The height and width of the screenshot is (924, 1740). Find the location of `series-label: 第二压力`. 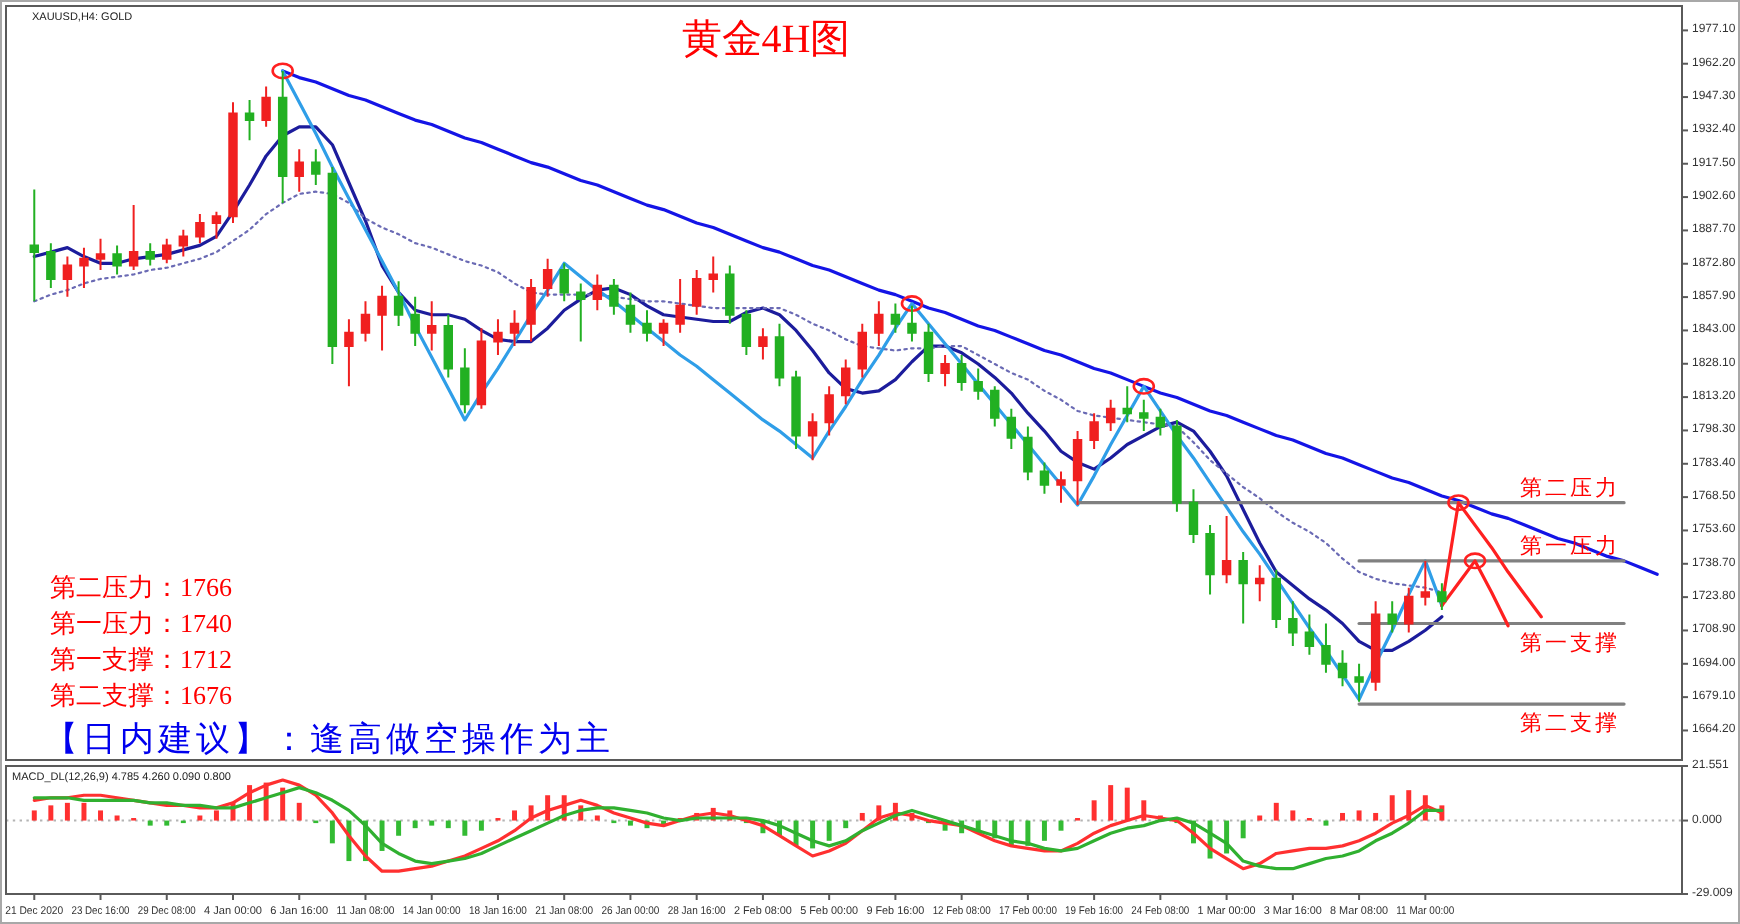

series-label: 第二压力 is located at coordinates (1570, 487).